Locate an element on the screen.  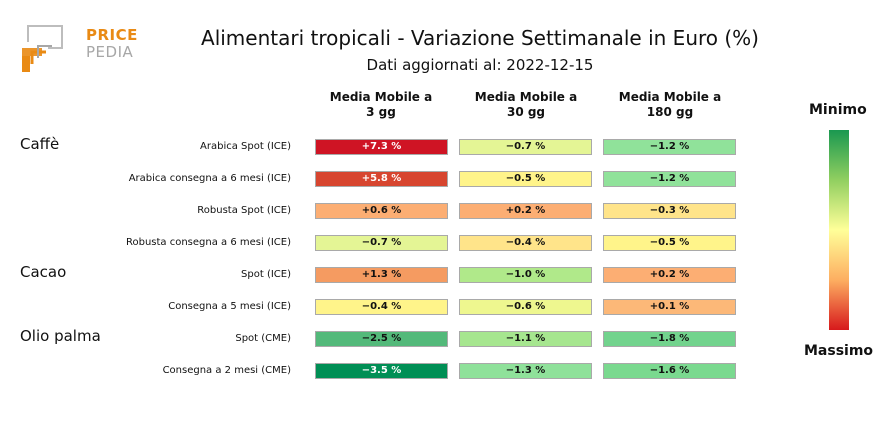
pricepedia-logo: PRICE PEDIA is located at coordinates (77, 48).